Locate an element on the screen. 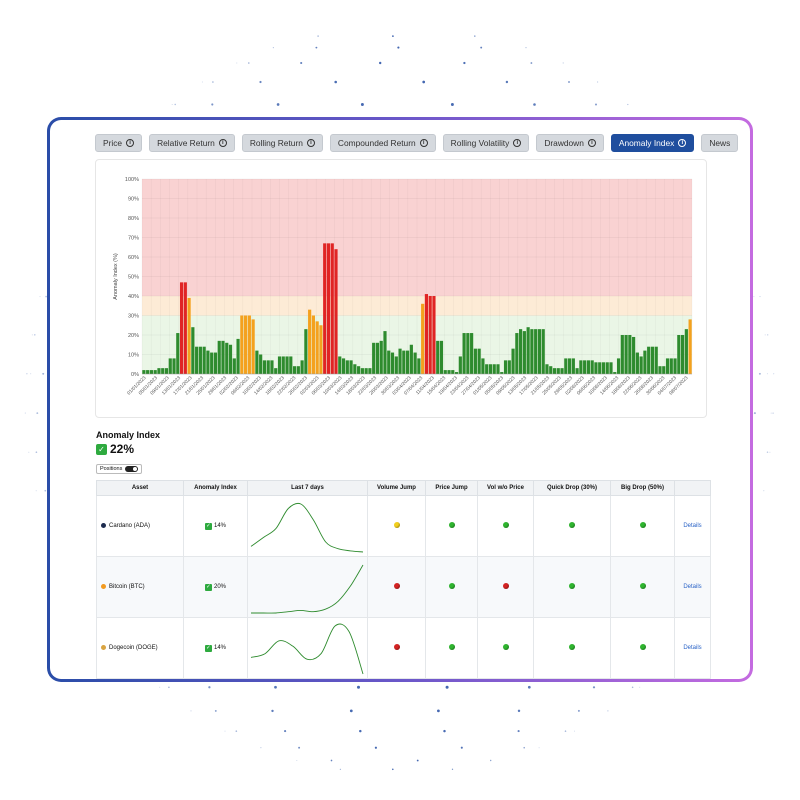 Image resolution: width=800 pixels, height=800 pixels. y-tick-label: 10% is located at coordinates (133, 356).